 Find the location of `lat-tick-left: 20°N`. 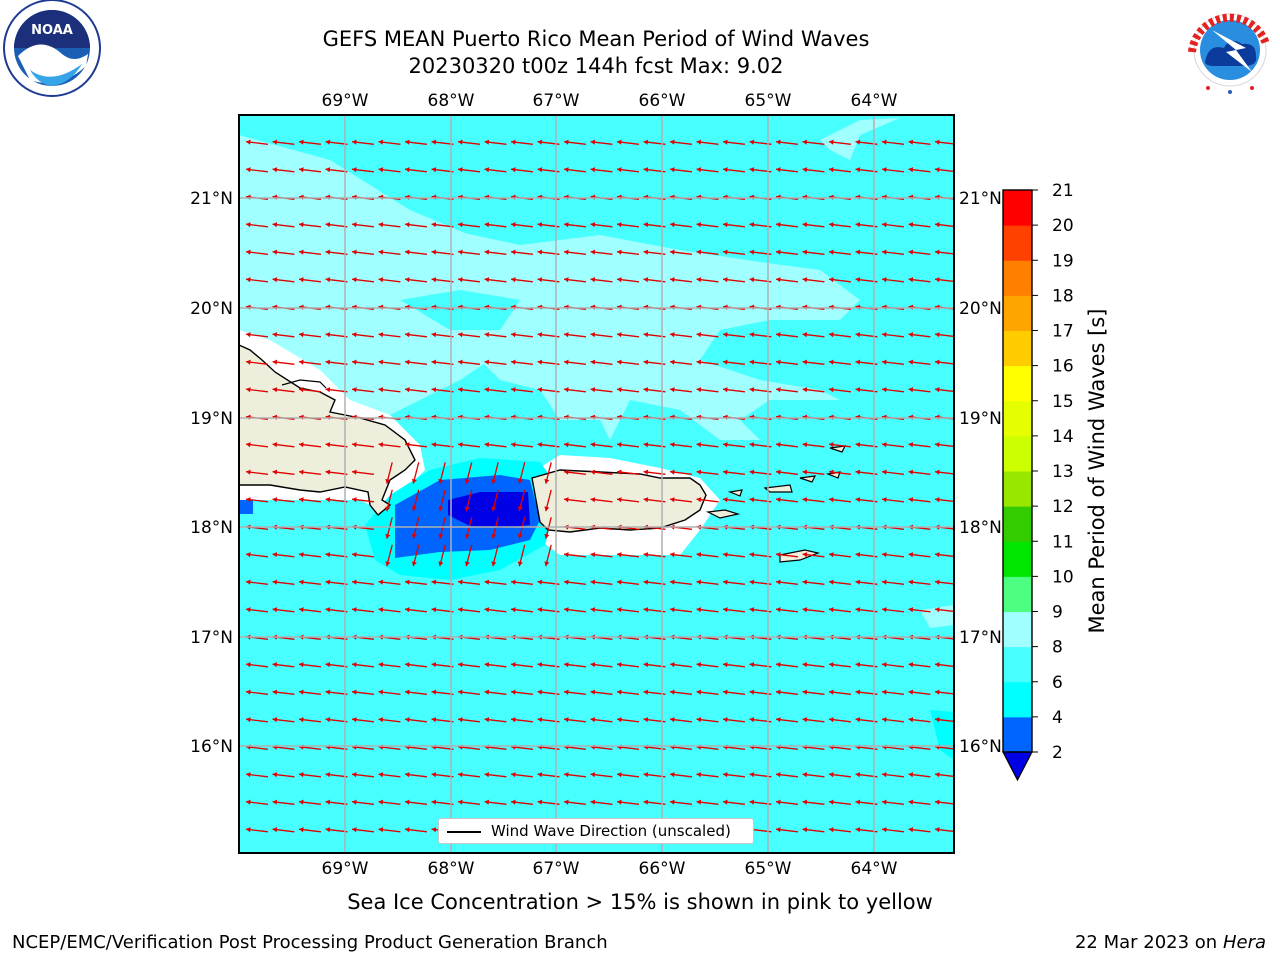

lat-tick-left: 20°N is located at coordinates (211, 309).